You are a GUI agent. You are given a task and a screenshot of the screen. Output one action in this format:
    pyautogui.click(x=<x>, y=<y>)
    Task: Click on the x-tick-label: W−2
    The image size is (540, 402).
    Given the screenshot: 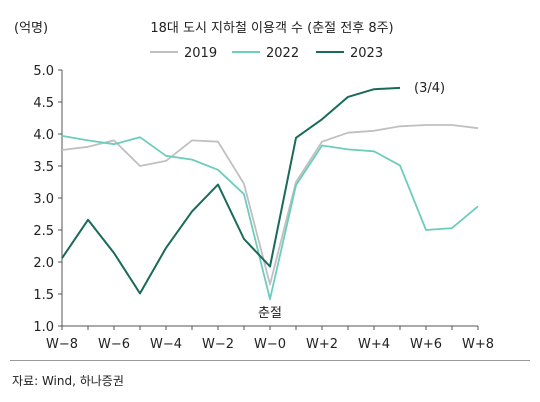 What is the action you would take?
    pyautogui.click(x=218, y=344)
    